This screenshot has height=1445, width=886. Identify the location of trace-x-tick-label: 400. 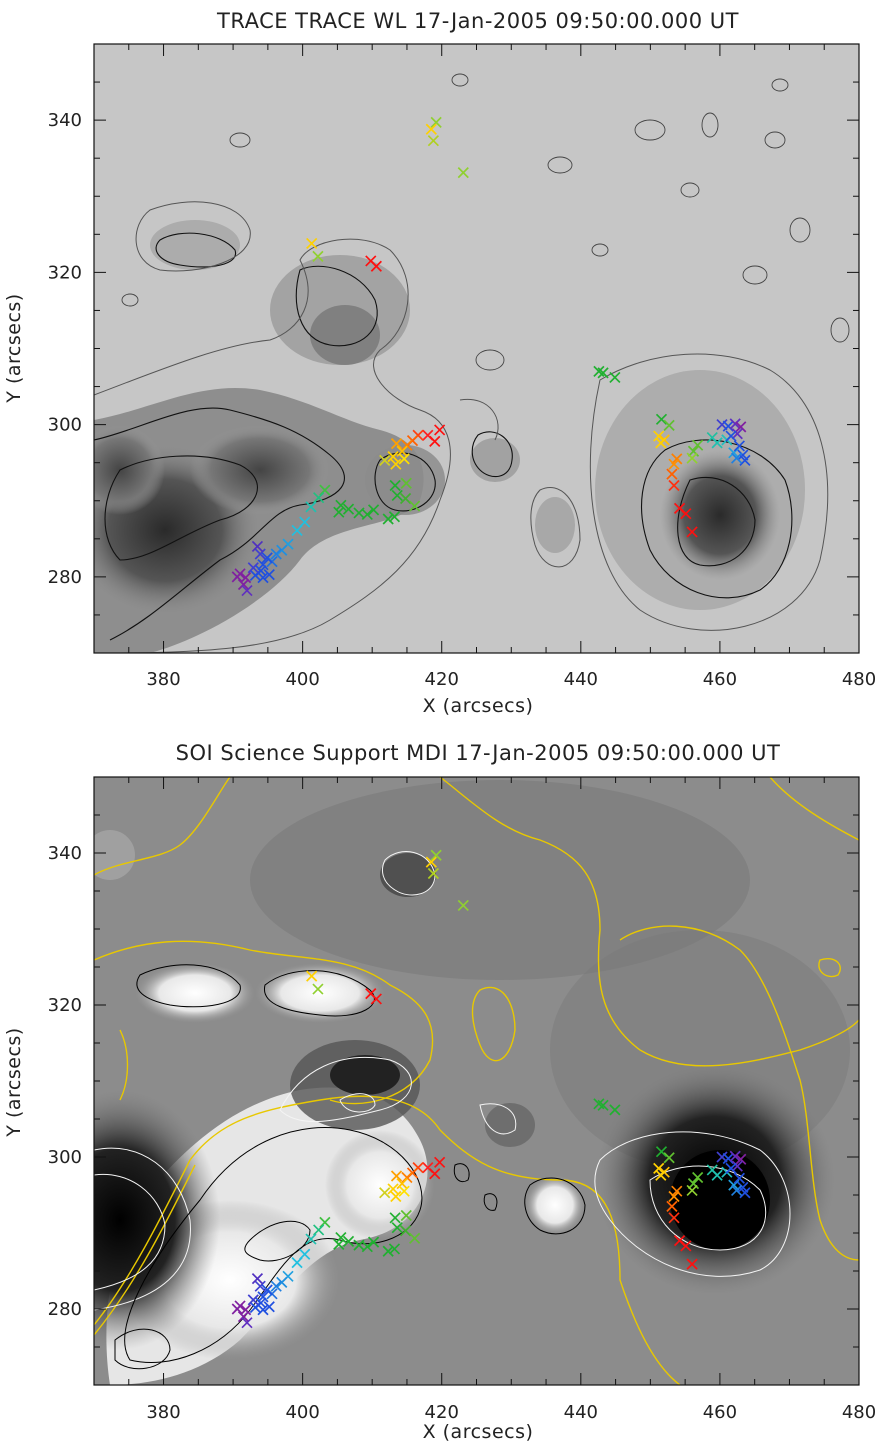
(302, 679).